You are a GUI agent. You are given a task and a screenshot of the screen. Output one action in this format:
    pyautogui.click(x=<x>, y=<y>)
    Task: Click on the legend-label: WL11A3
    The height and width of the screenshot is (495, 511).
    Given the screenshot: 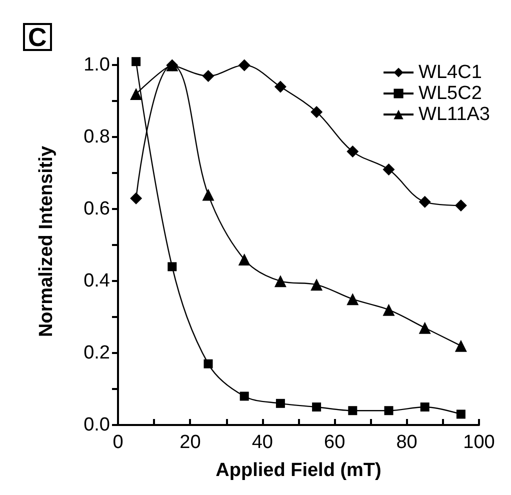 What is the action you would take?
    pyautogui.click(x=454, y=114)
    